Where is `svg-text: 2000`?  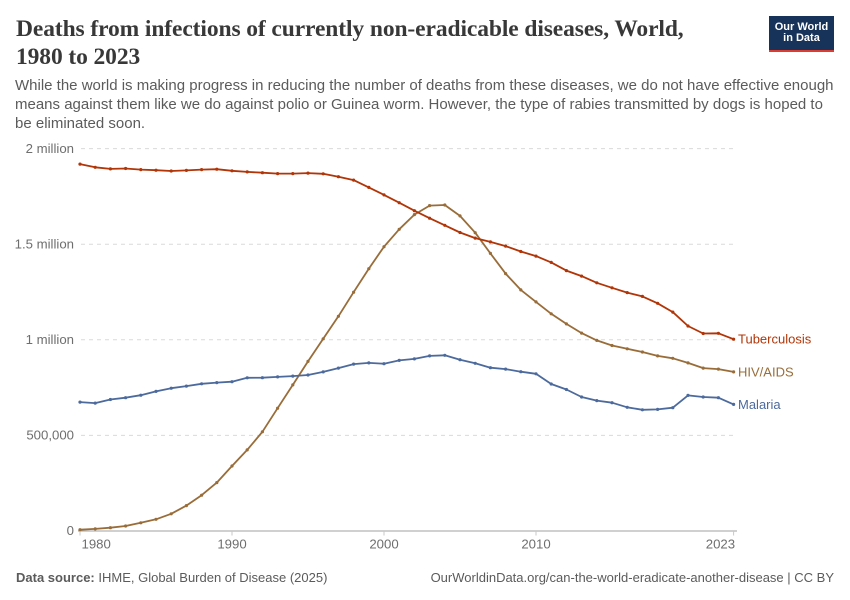
svg-text: 2000 is located at coordinates (383, 544).